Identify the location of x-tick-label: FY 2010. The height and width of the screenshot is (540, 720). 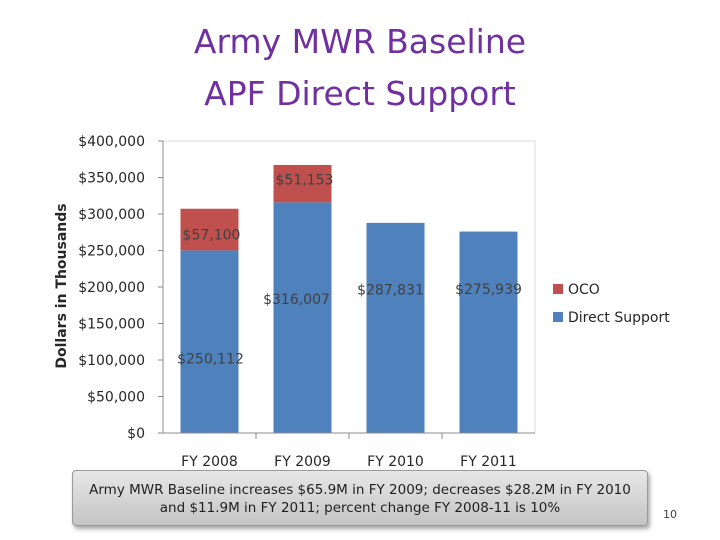
(395, 462).